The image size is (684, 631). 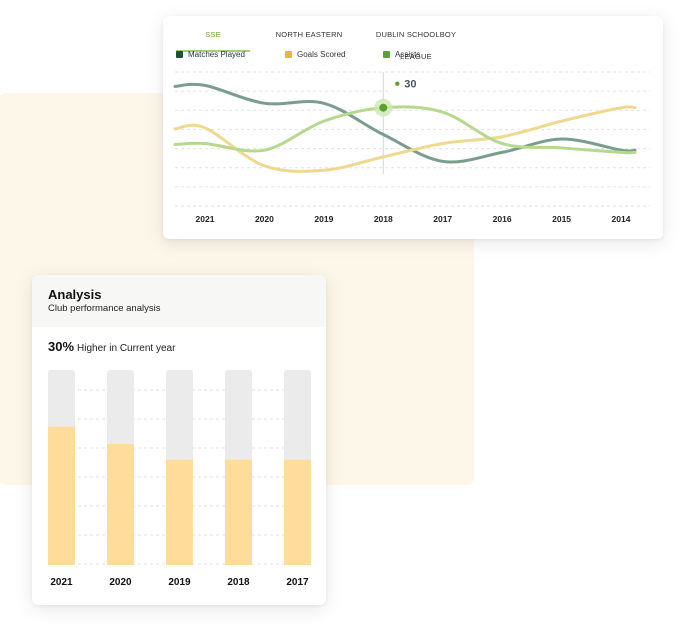 What do you see at coordinates (323, 219) in the screenshot?
I see `x-tick-label-2019: 2019` at bounding box center [323, 219].